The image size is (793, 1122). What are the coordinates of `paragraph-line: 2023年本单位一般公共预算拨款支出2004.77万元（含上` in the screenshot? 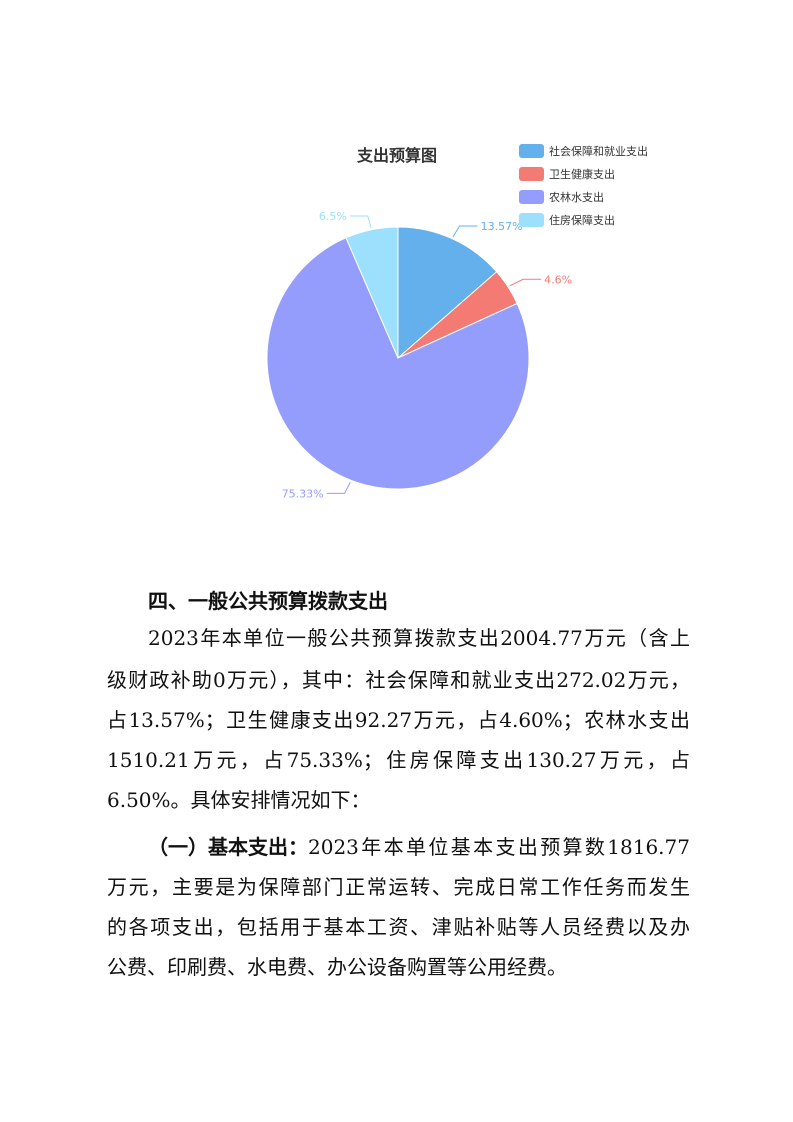 It's located at (419, 638).